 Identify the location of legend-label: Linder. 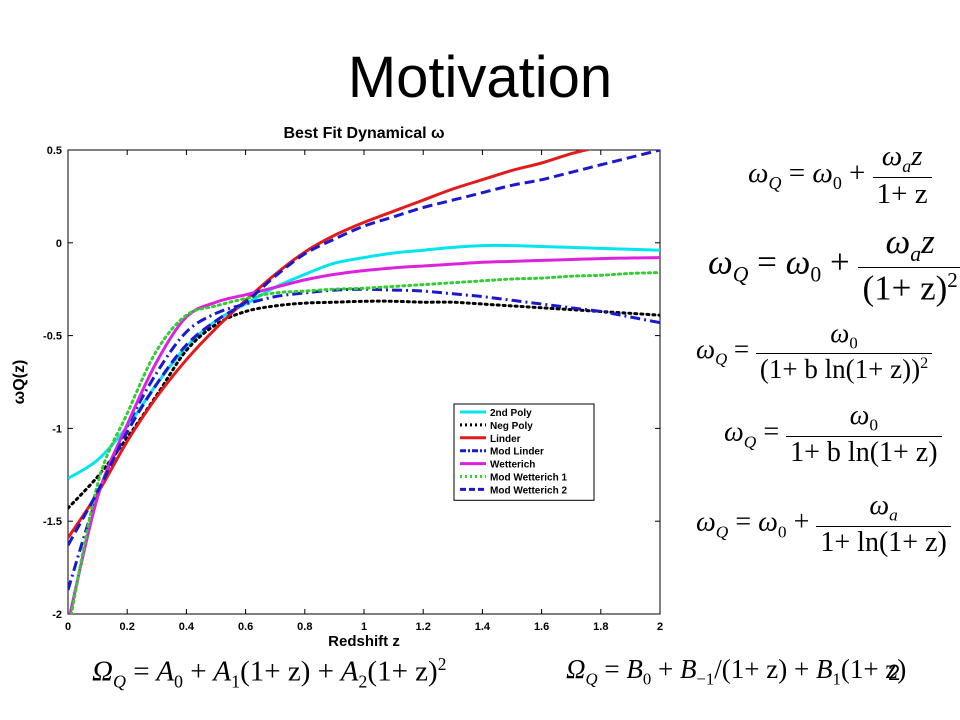
(505, 439).